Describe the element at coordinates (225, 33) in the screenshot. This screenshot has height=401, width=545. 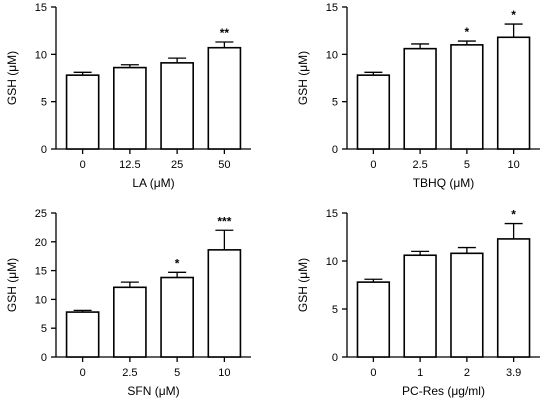
I see `significance-marker: **` at that location.